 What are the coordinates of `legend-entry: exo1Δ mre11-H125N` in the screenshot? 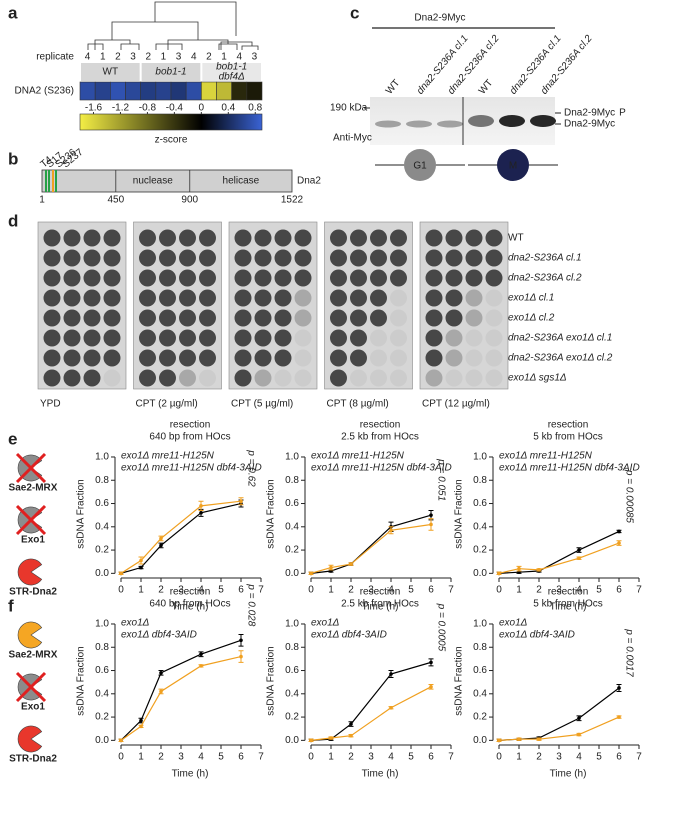 It's located at (546, 456).